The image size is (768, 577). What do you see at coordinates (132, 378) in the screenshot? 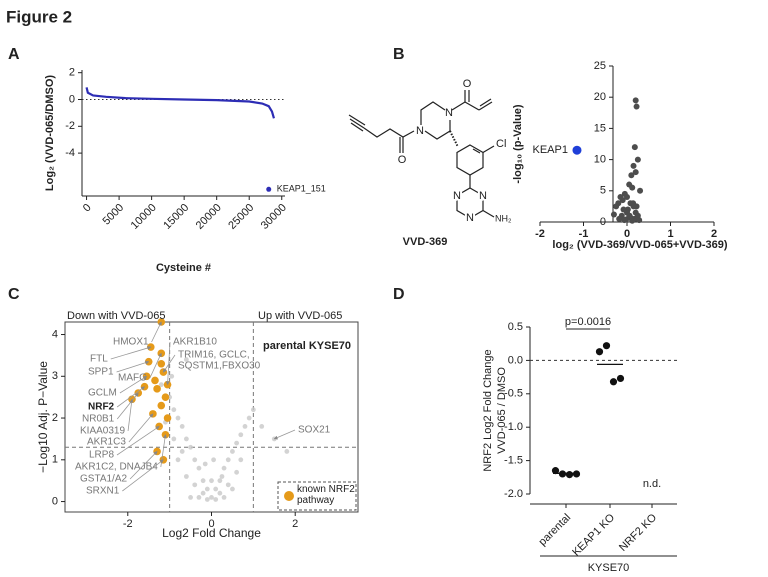
I see `annotation-label: MAFG` at bounding box center [132, 378].